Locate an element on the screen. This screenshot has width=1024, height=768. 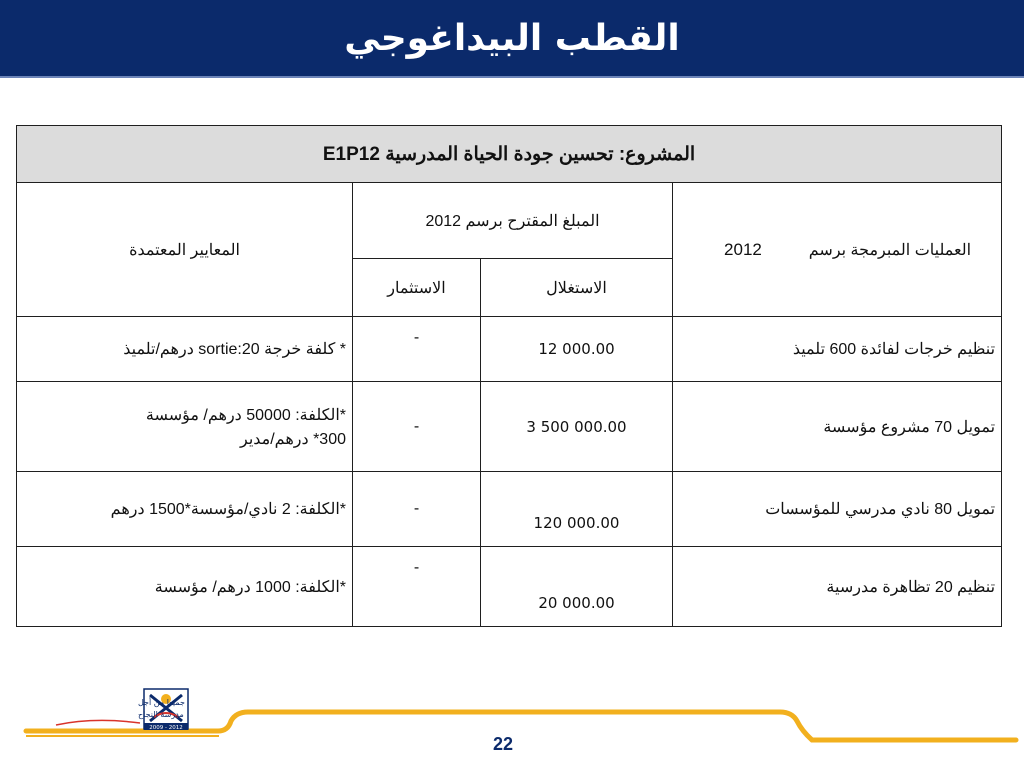
budget-header-label: المبلغ المقترح برسم 2012 is located at coordinates (512, 221).